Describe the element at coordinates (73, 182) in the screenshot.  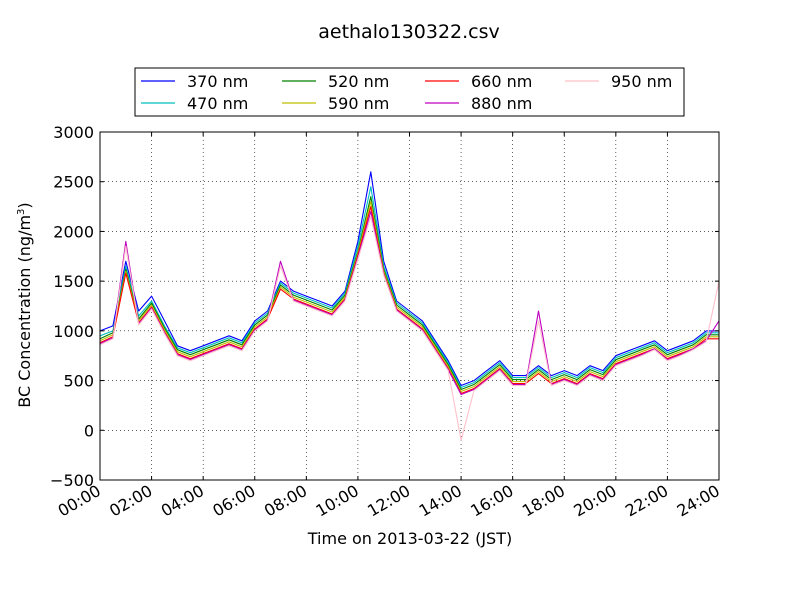
I see `y-tick-label: 2500` at that location.